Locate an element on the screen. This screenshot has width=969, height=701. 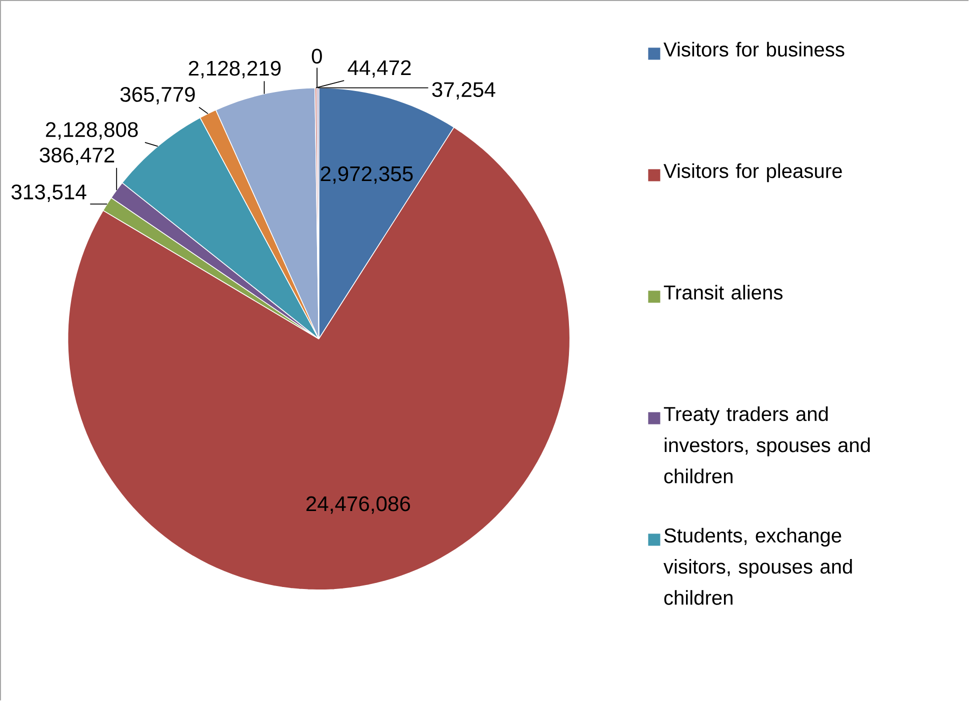
data-label: 386,472 is located at coordinates (77, 157).